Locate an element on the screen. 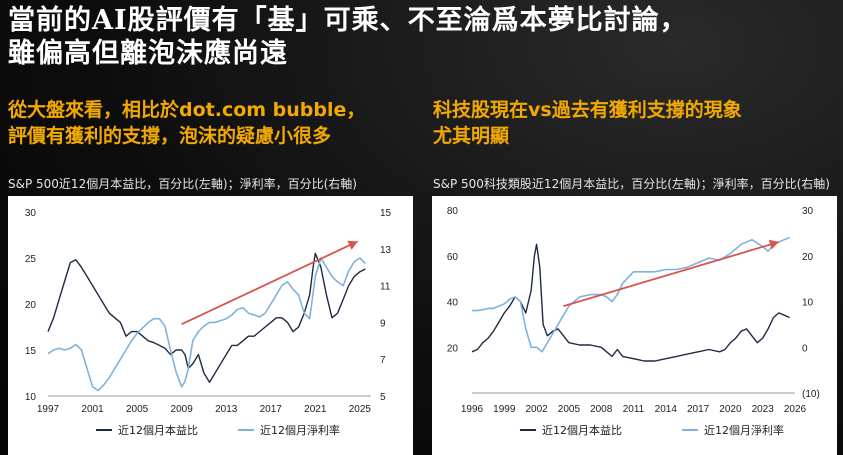 This screenshot has height=455, width=843. x-tick-label: 2009 is located at coordinates (182, 409).